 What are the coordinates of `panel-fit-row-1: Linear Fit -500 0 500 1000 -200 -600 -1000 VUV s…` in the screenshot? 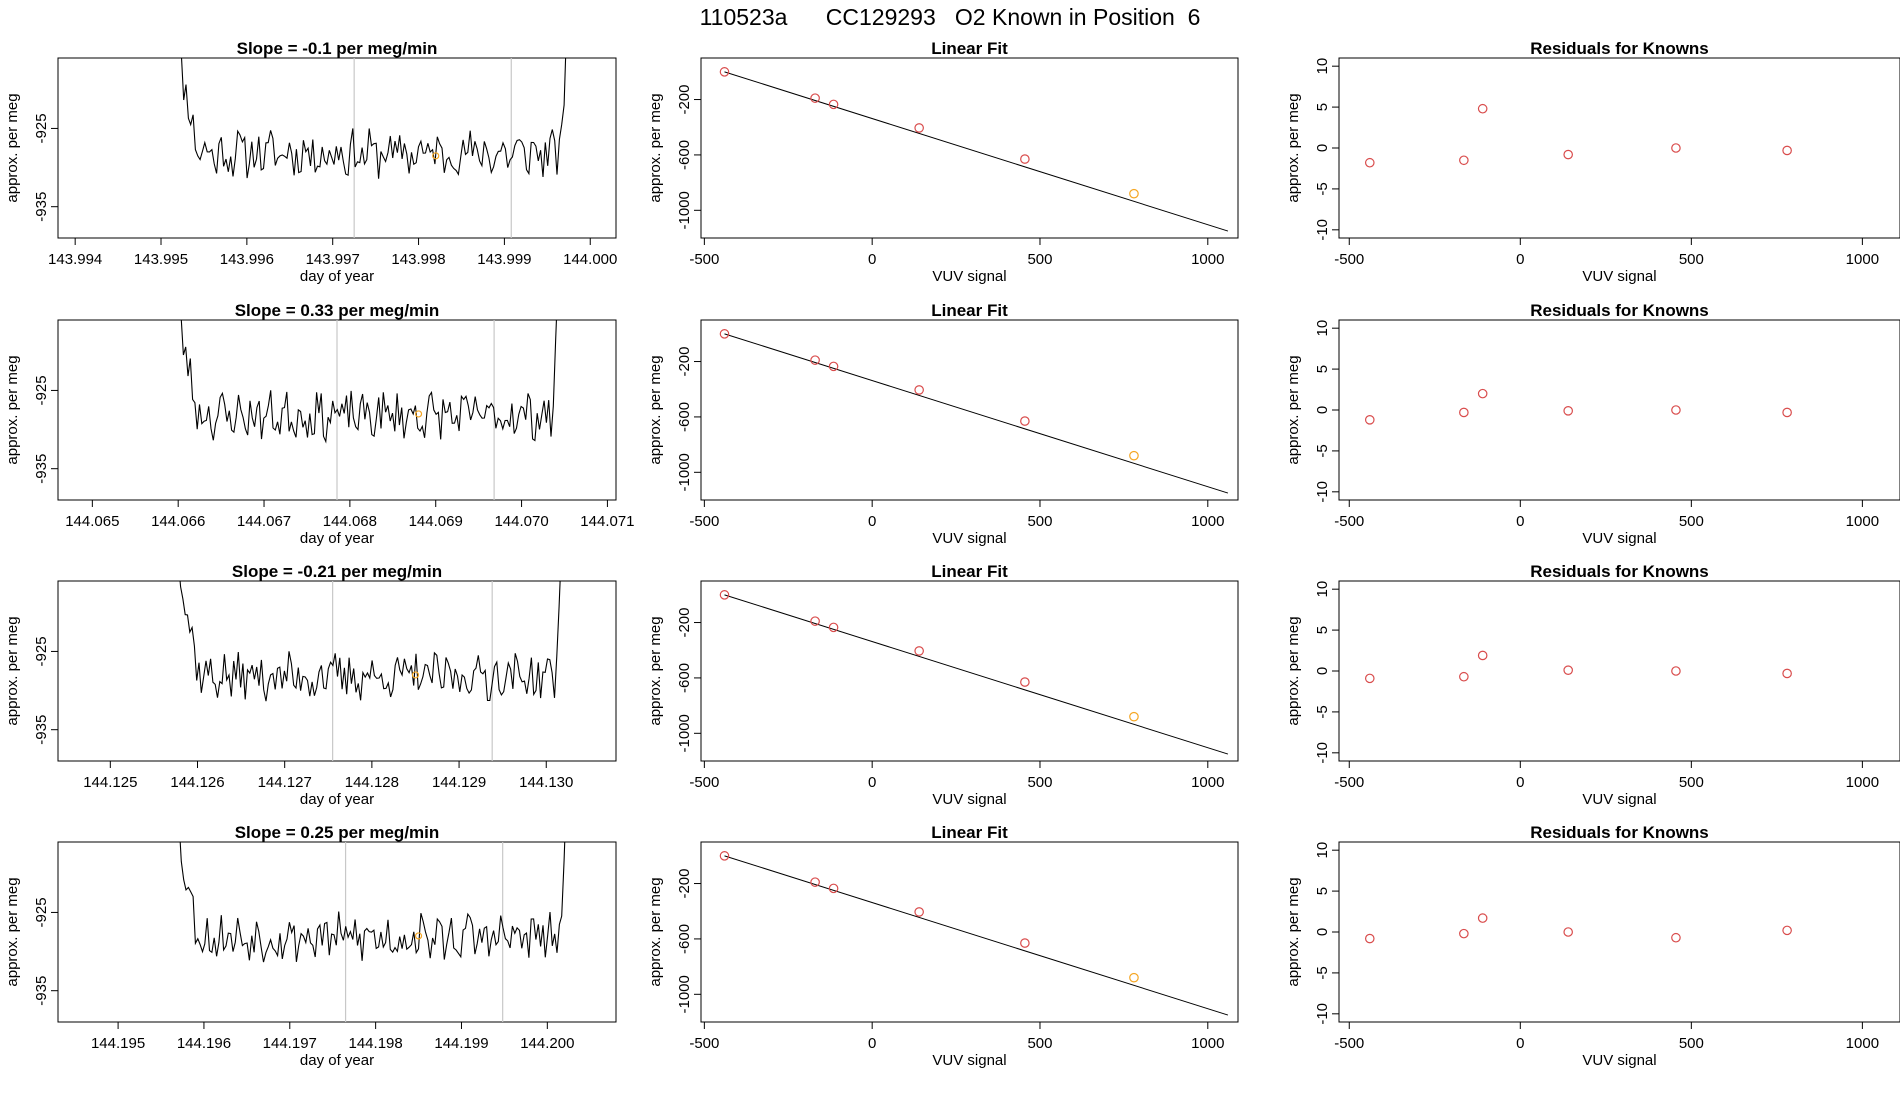 It's located at (943, 162).